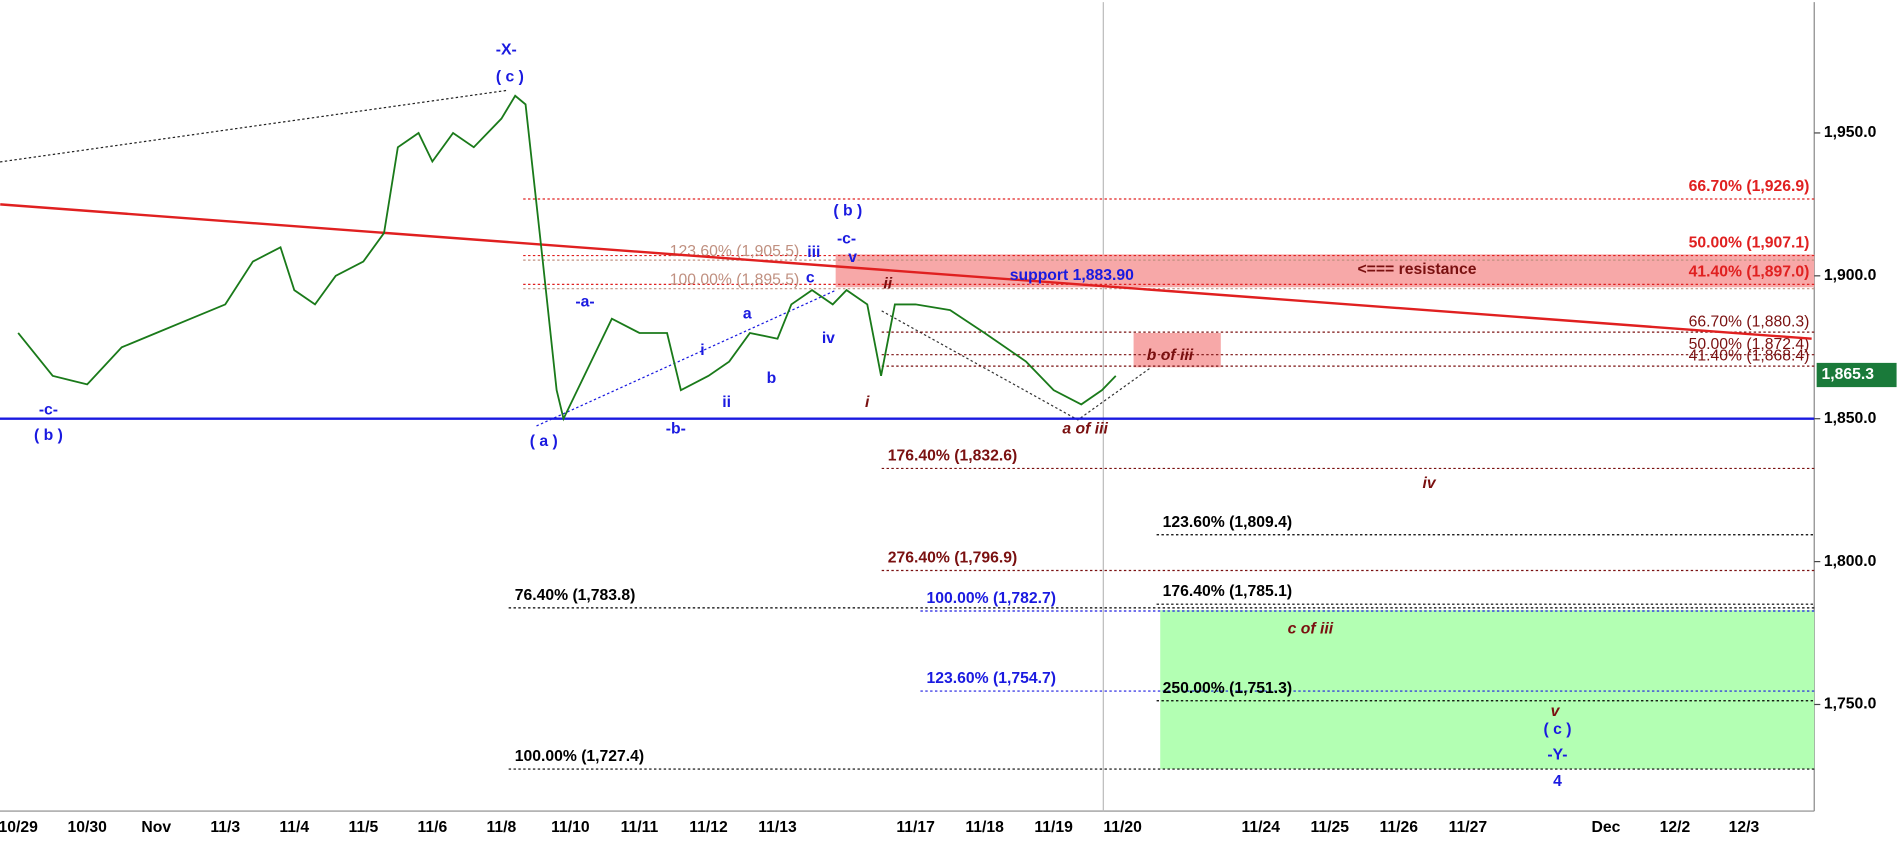 The image size is (1899, 846). What do you see at coordinates (294, 827) in the screenshot?
I see `x-tick-label: 11/4` at bounding box center [294, 827].